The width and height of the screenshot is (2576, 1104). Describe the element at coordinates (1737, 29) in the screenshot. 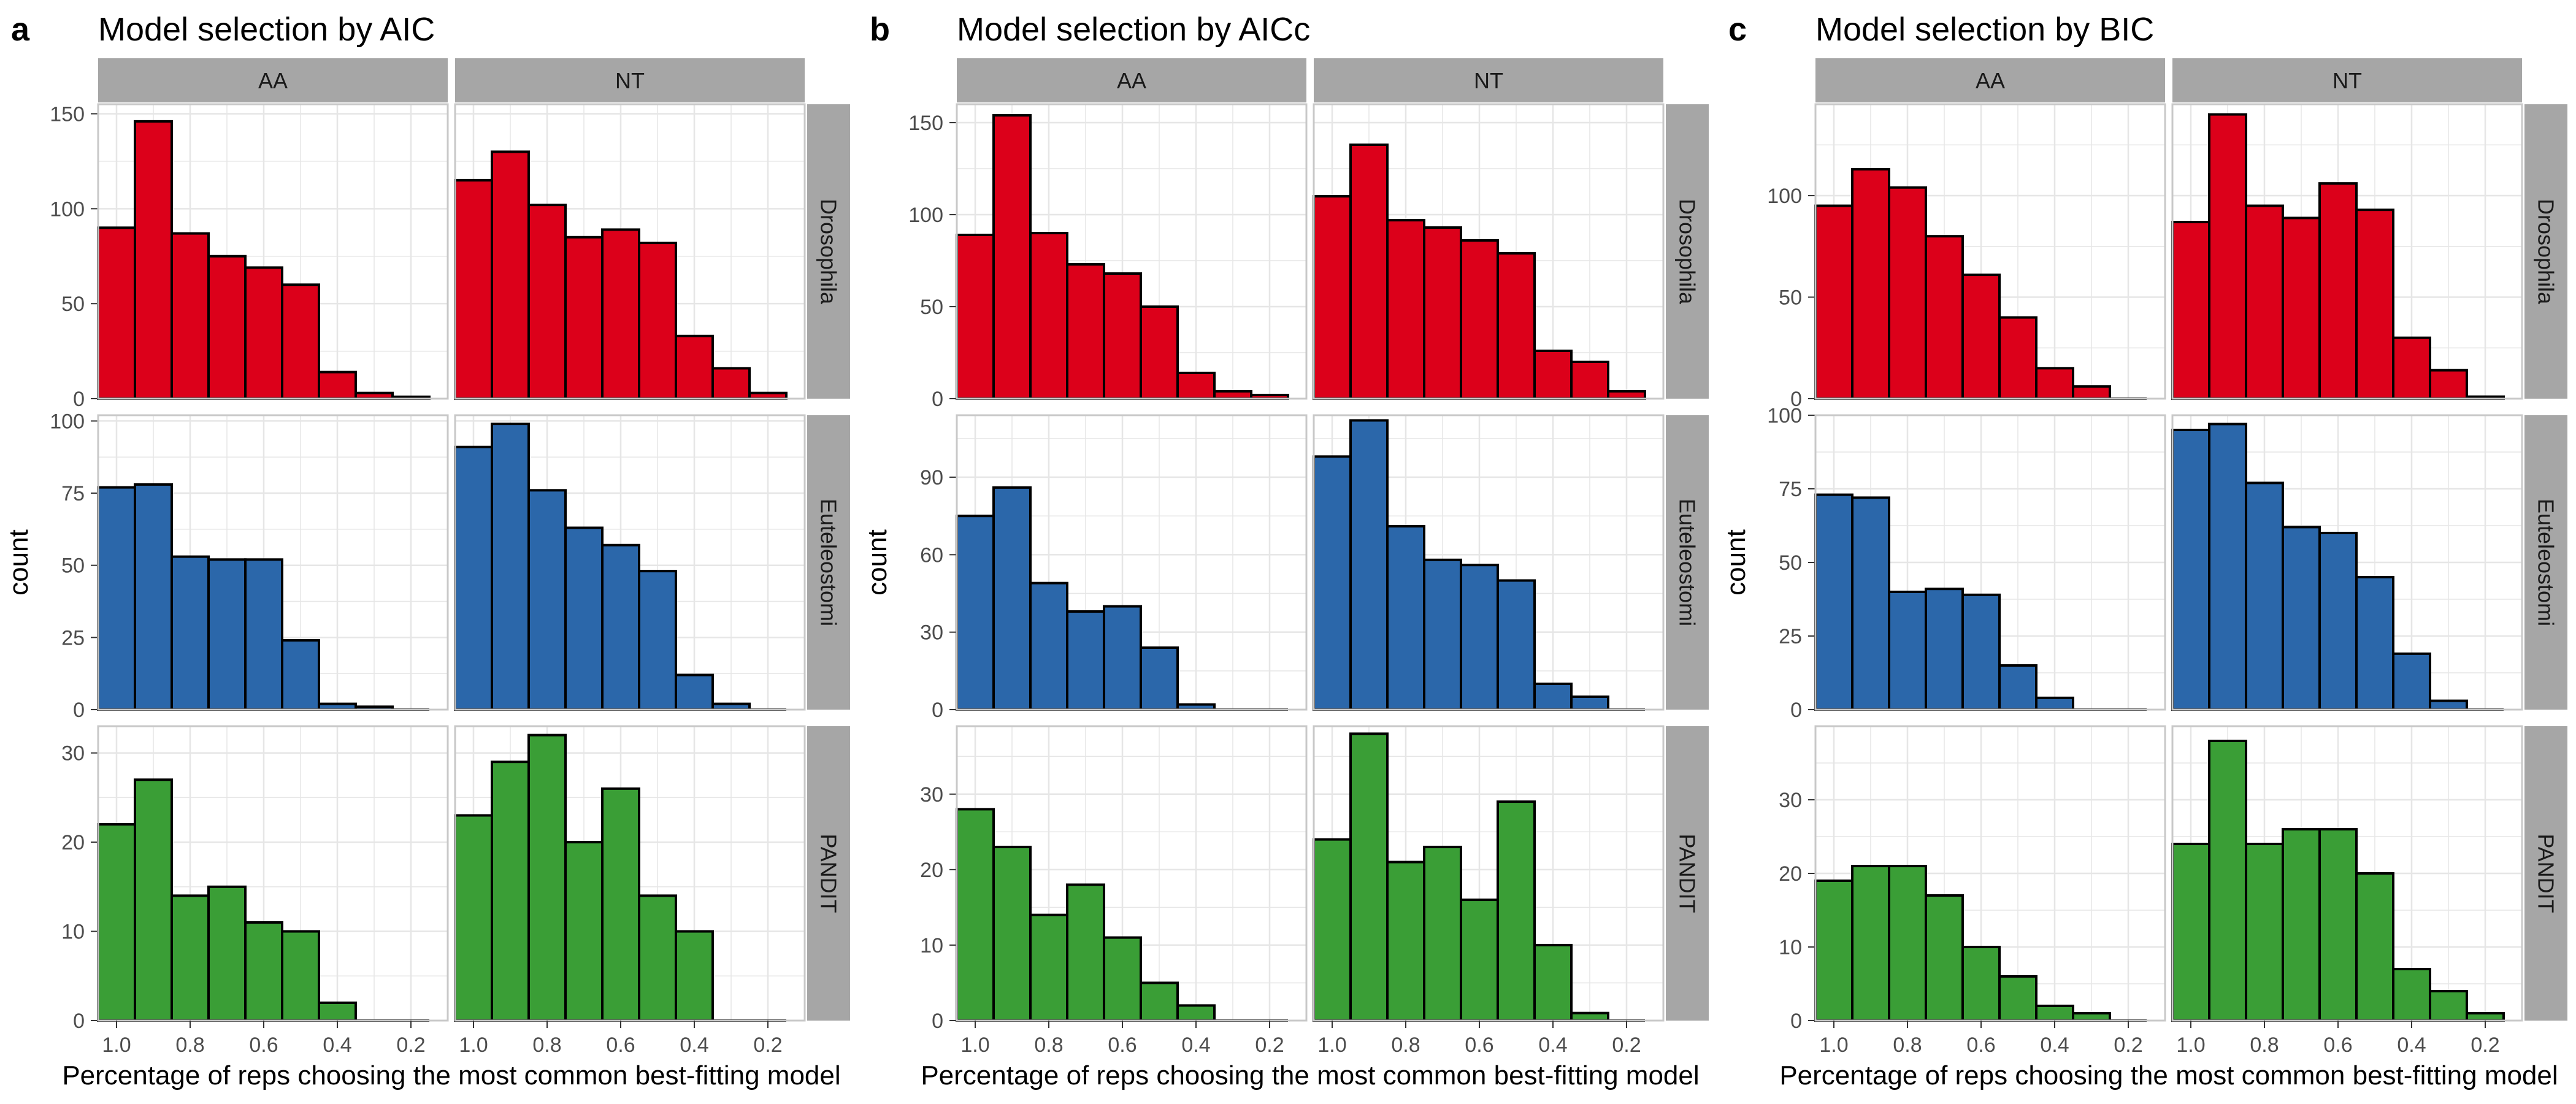

I see `panel-label: c` at that location.